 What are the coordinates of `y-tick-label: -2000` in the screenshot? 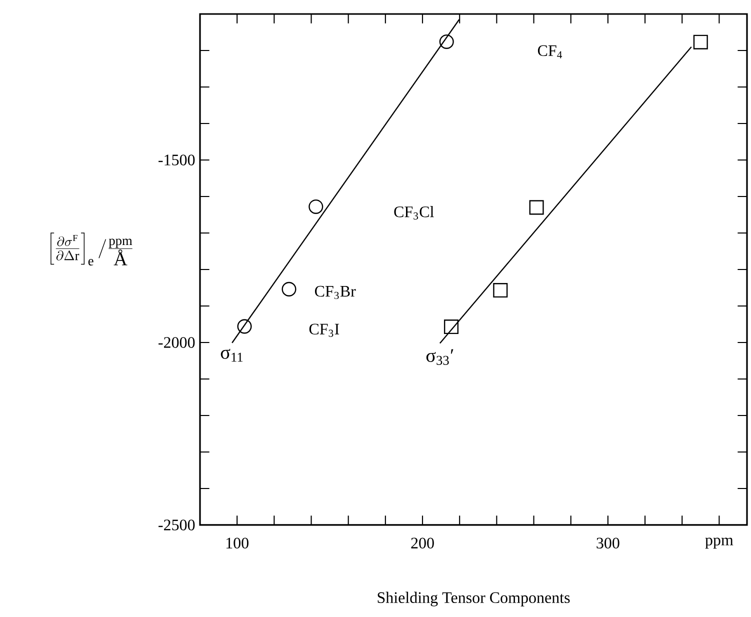 It's located at (176, 342).